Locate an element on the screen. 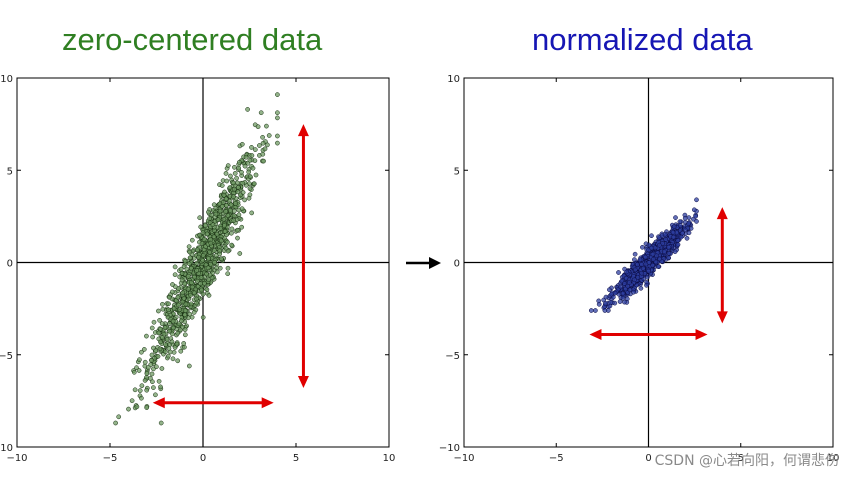 The width and height of the screenshot is (851, 478). scatter-points is located at coordinates (643, 255).